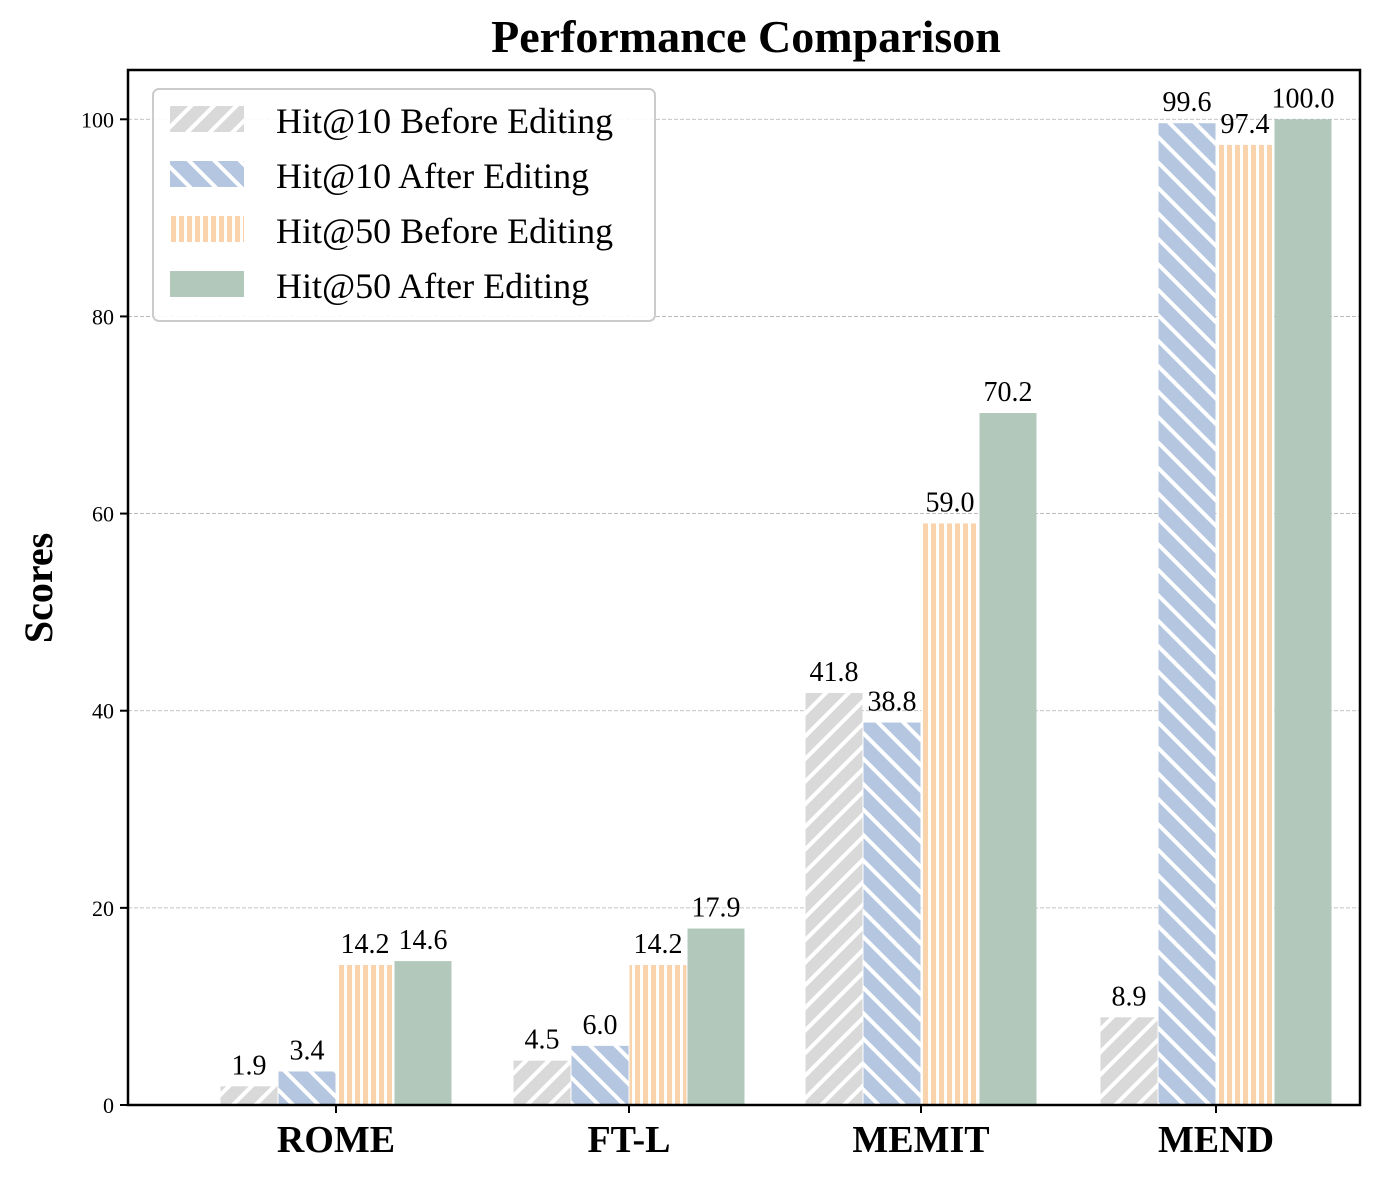 This screenshot has height=1180, width=1380. What do you see at coordinates (307, 1050) in the screenshot?
I see `data-label: 3.4` at bounding box center [307, 1050].